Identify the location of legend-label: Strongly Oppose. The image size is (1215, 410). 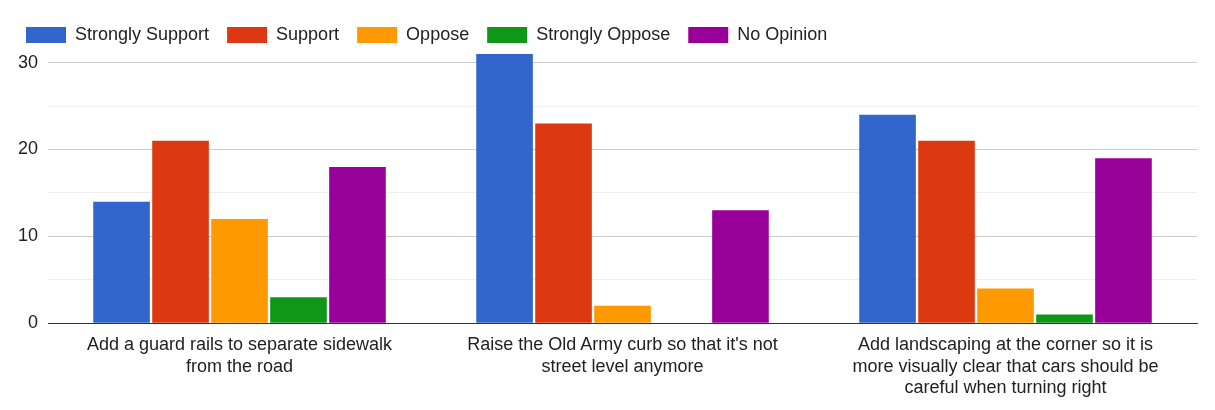
(603, 33).